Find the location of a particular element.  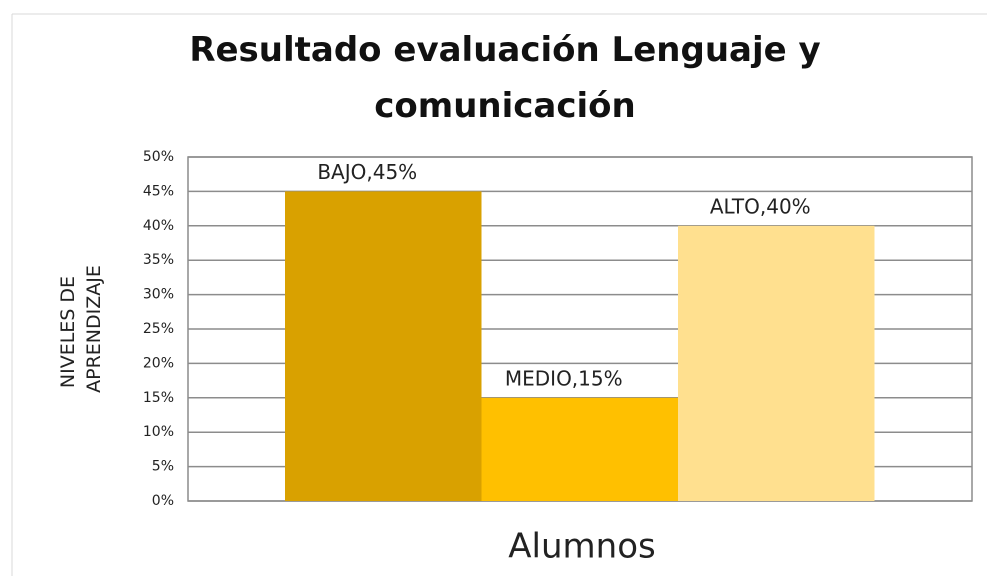

y-tick-label: 35% is located at coordinates (158, 260).